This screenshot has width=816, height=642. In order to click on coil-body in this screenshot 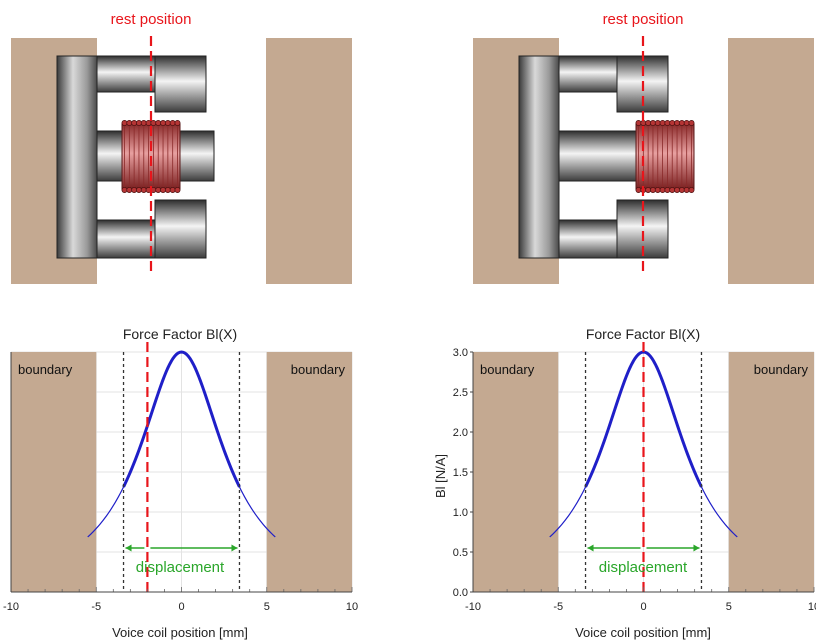, I will do `click(665, 156)`.